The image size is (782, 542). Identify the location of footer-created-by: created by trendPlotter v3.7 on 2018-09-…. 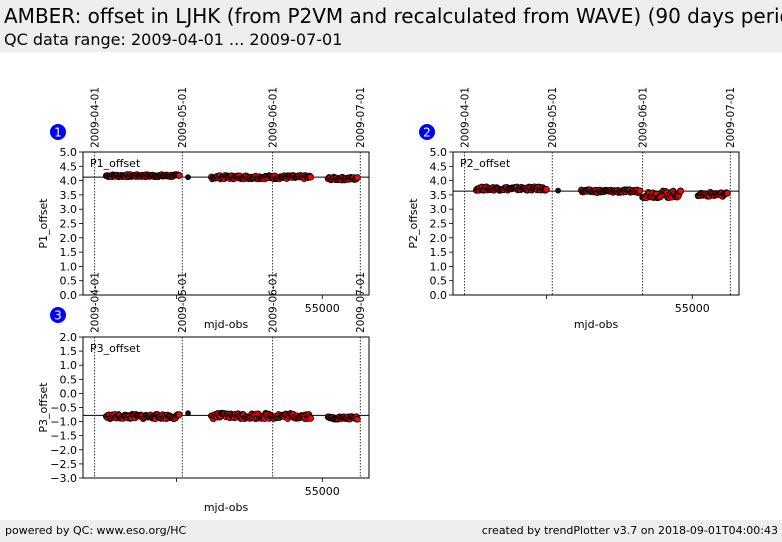
(629, 530).